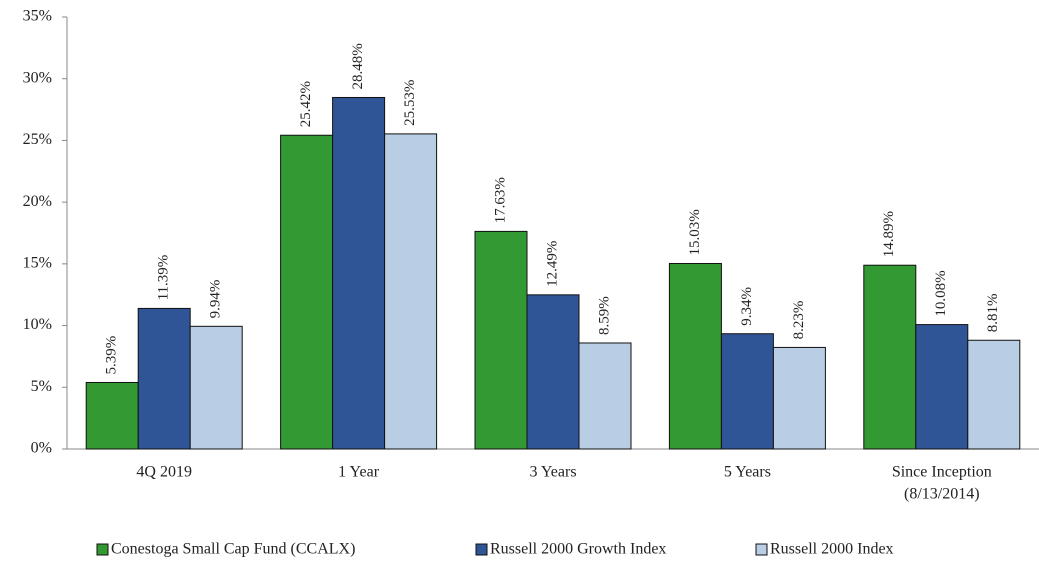  I want to click on legend-label: Russell 2000 Index, so click(832, 549).